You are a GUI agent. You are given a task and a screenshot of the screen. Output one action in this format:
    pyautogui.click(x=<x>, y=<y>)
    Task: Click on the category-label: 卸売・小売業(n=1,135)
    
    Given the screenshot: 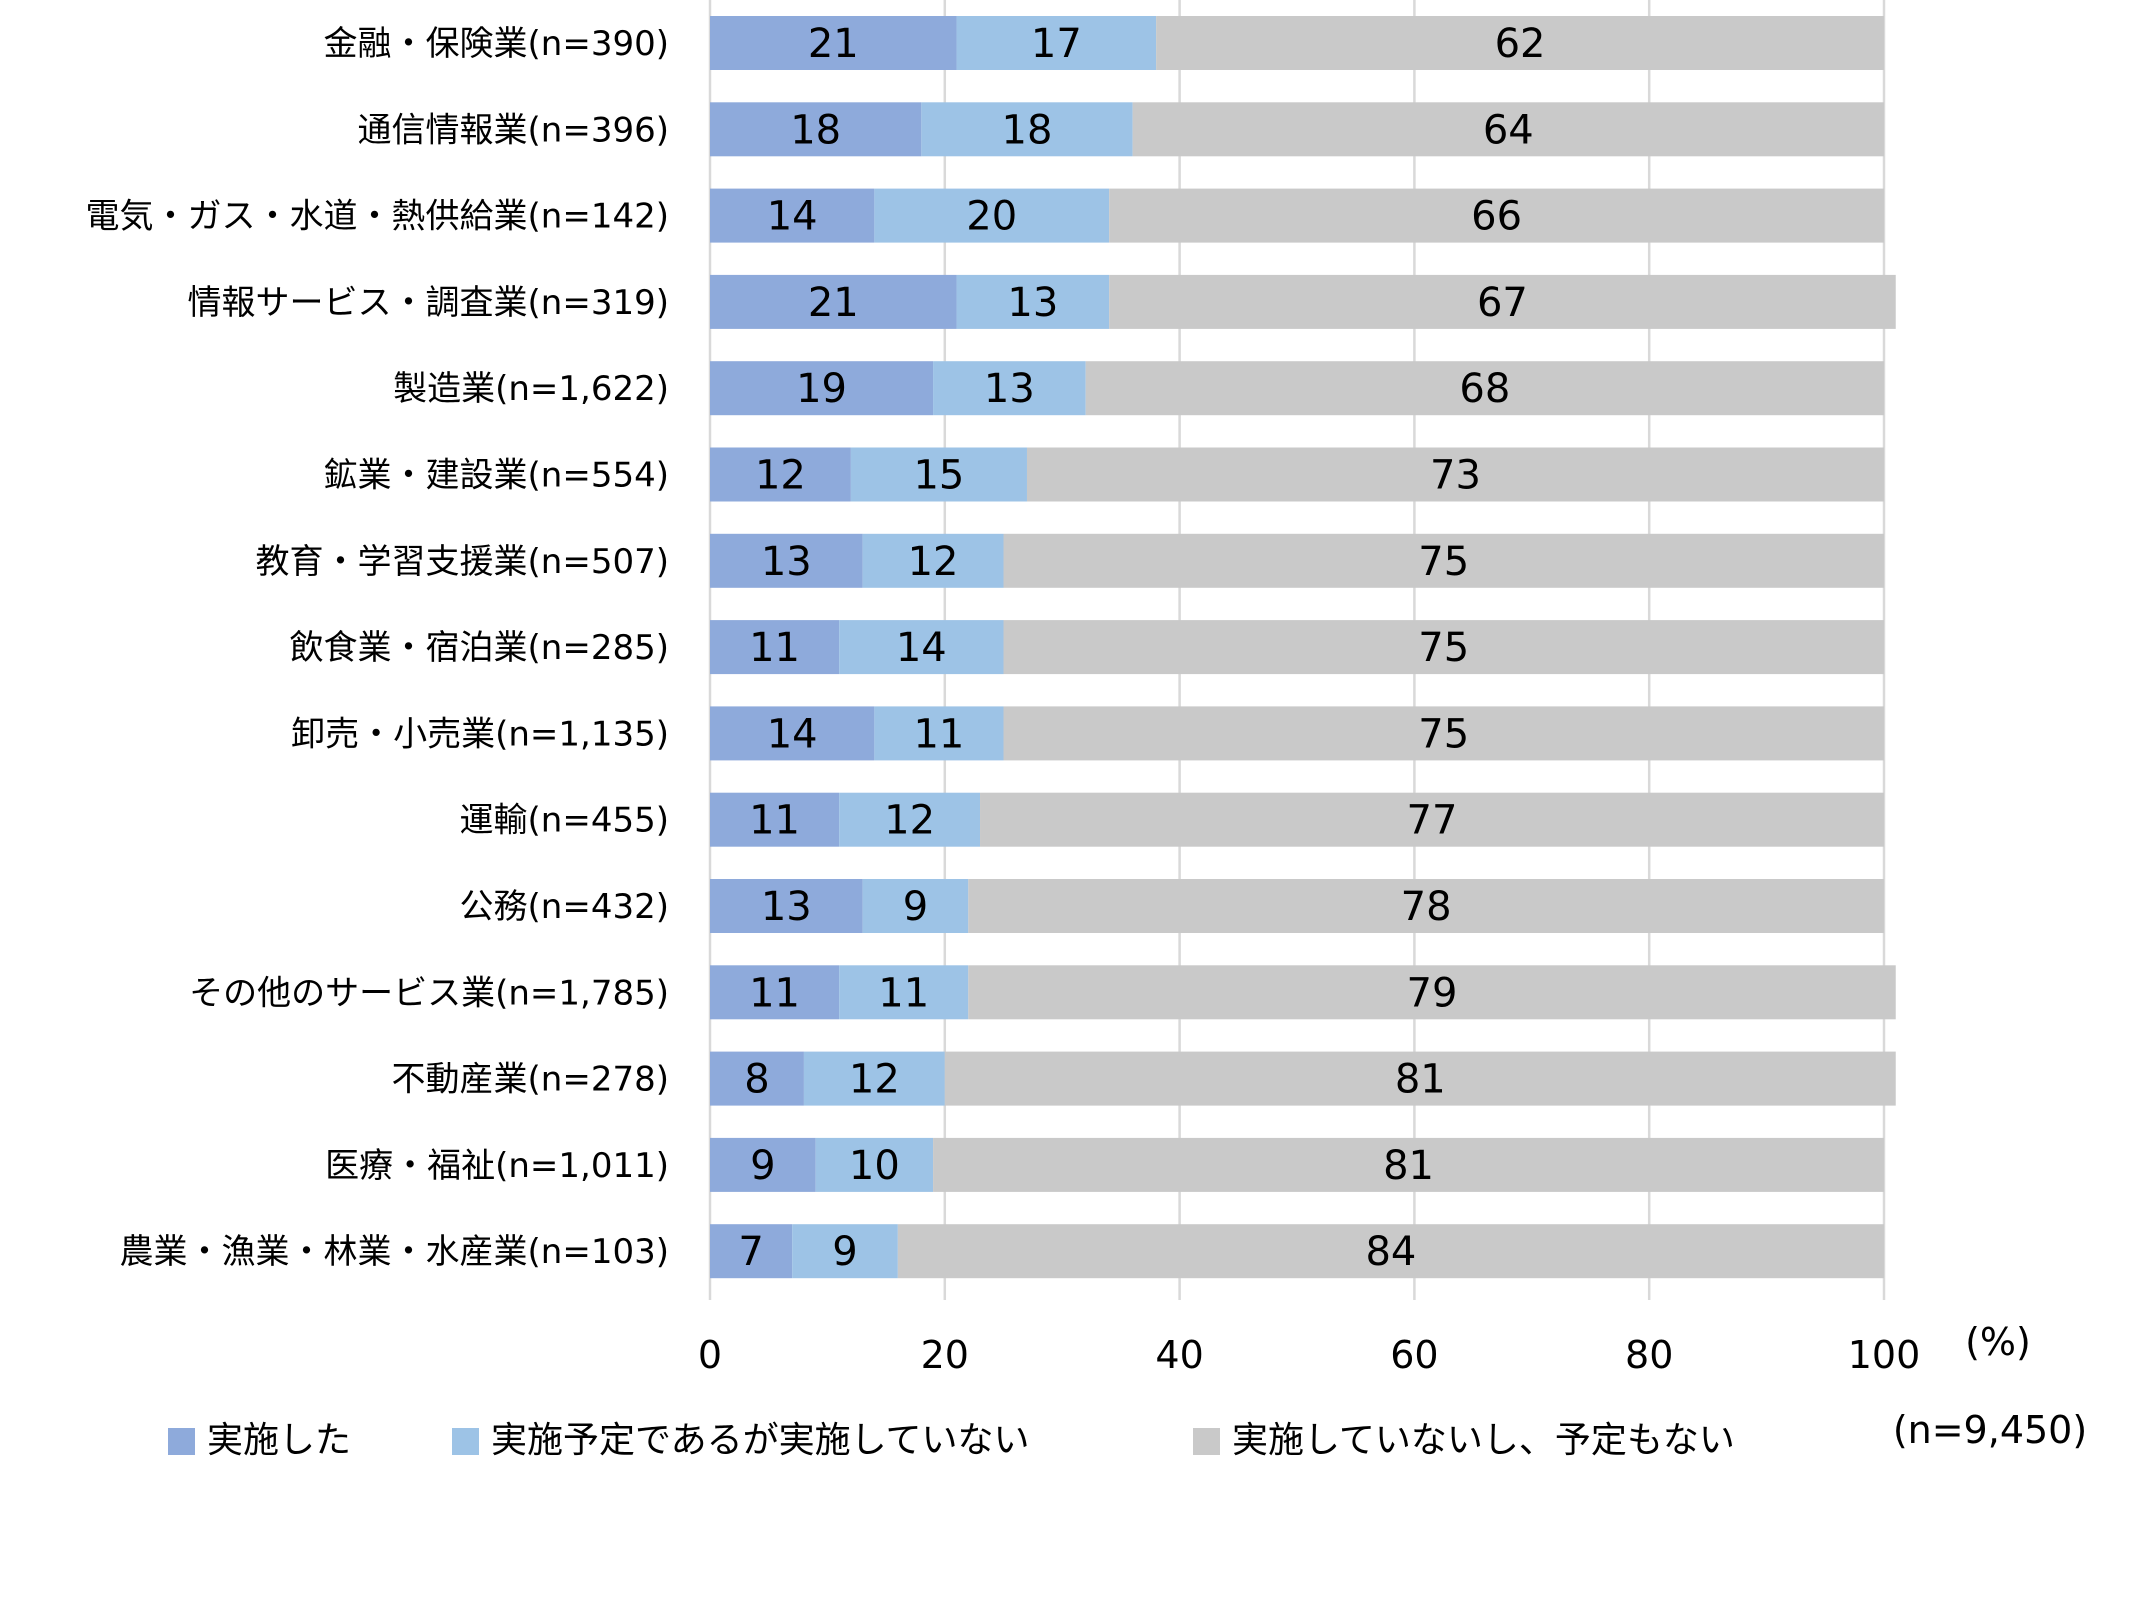 What is the action you would take?
    pyautogui.click(x=480, y=734)
    